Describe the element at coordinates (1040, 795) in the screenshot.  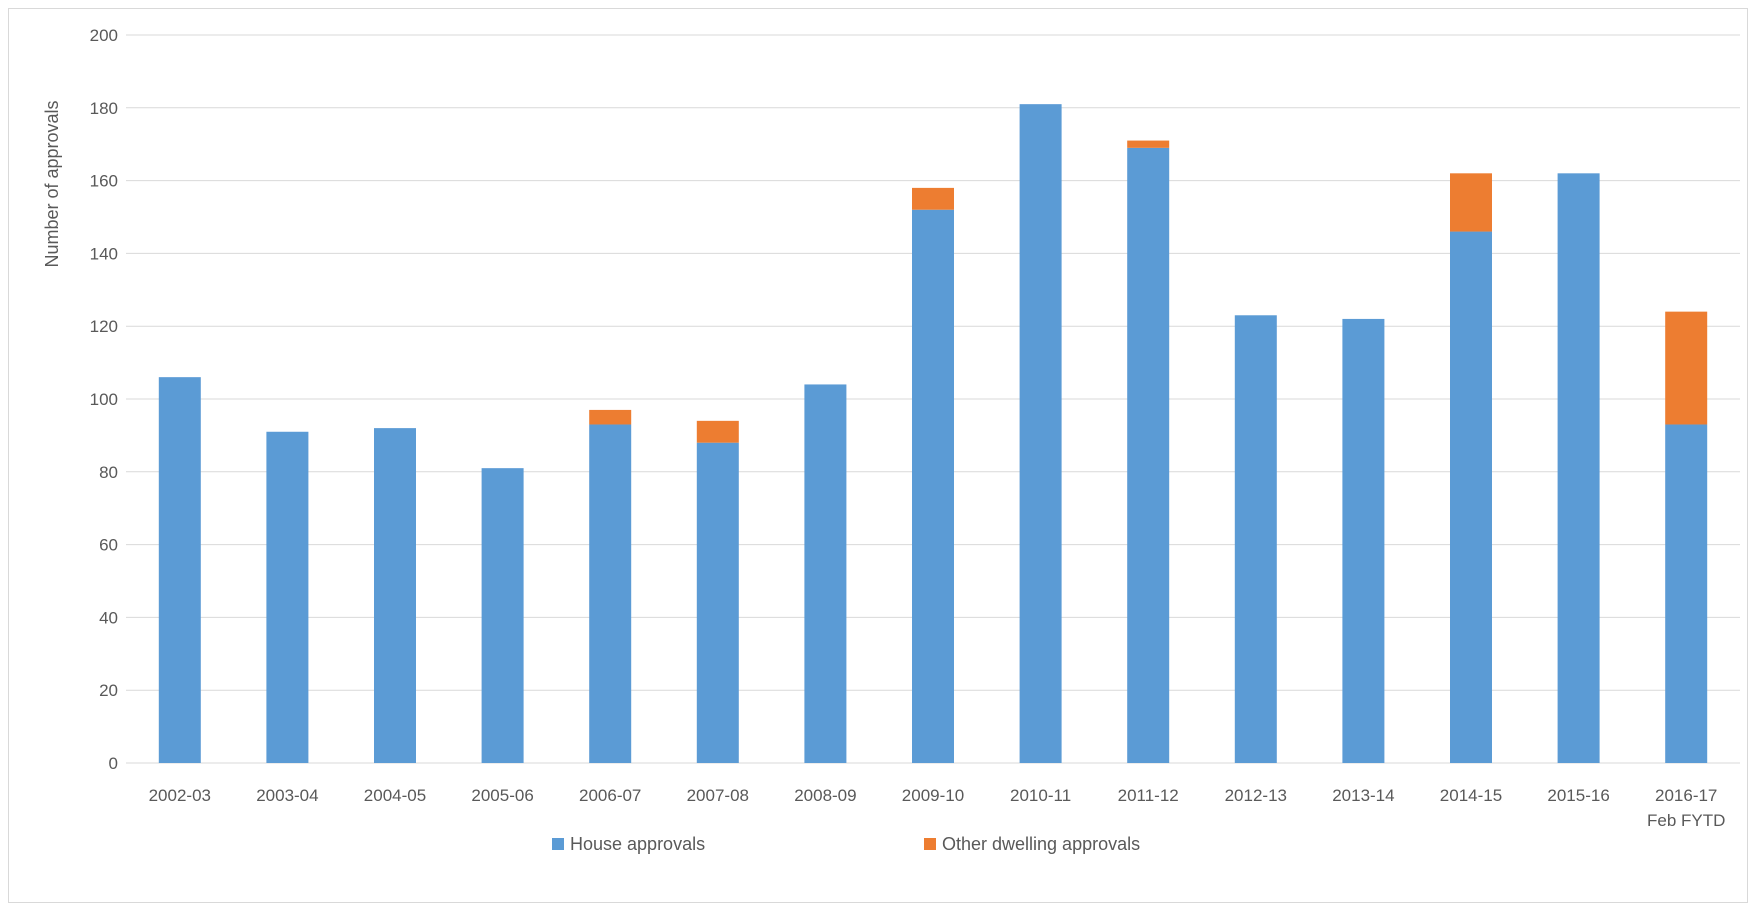
I see `x-tick-label: 2010-11` at that location.